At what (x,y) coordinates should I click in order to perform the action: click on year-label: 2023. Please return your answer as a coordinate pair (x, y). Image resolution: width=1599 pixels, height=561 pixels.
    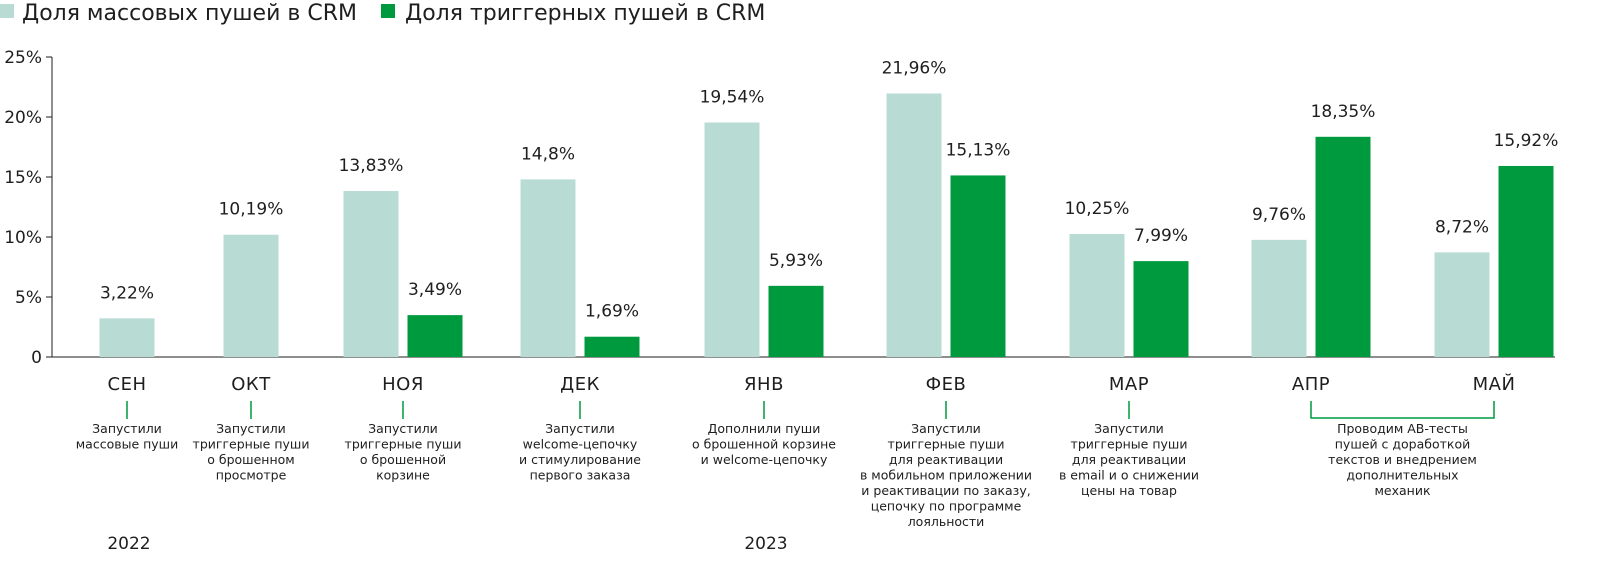
    Looking at the image, I should click on (765, 544).